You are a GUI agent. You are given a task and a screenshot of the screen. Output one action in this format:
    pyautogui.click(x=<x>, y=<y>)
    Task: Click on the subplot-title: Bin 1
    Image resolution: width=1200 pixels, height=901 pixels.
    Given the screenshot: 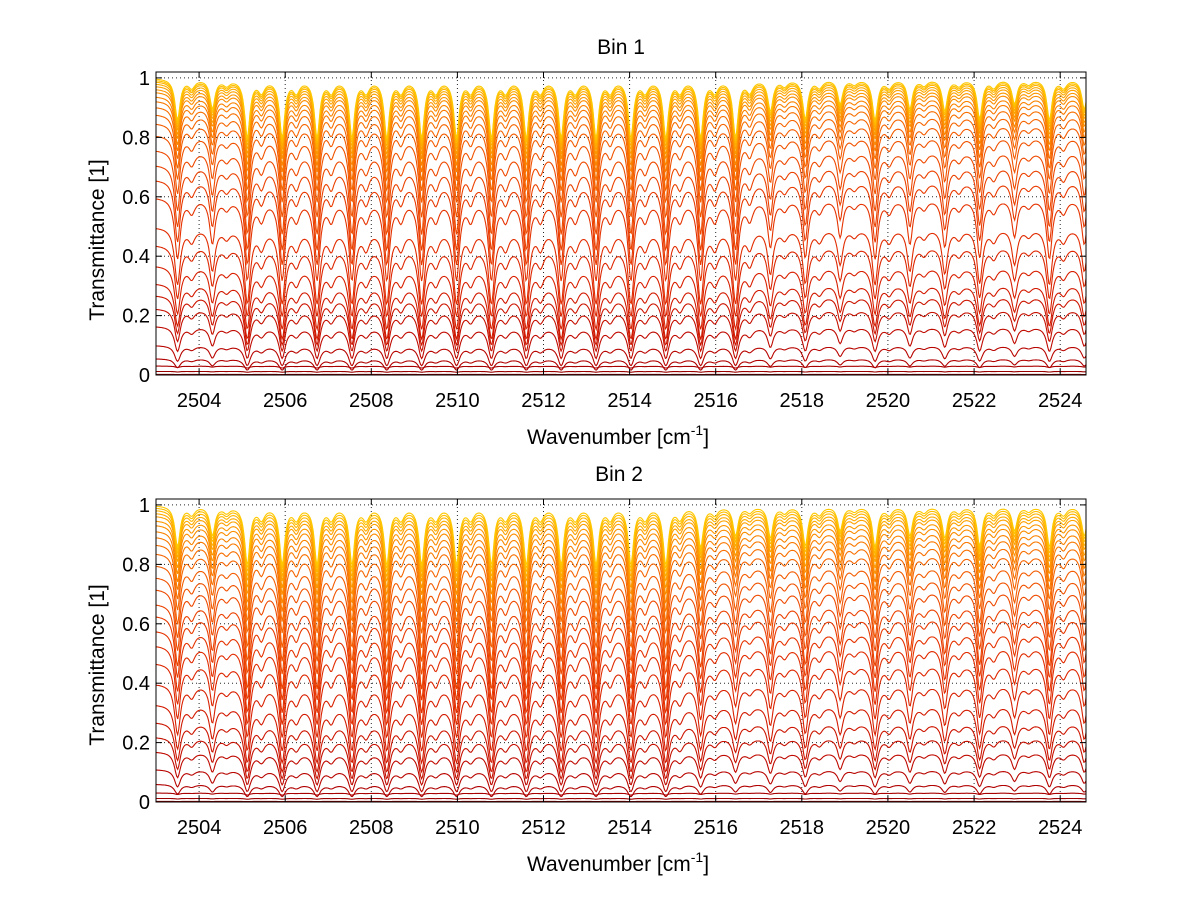 What is the action you would take?
    pyautogui.click(x=621, y=47)
    